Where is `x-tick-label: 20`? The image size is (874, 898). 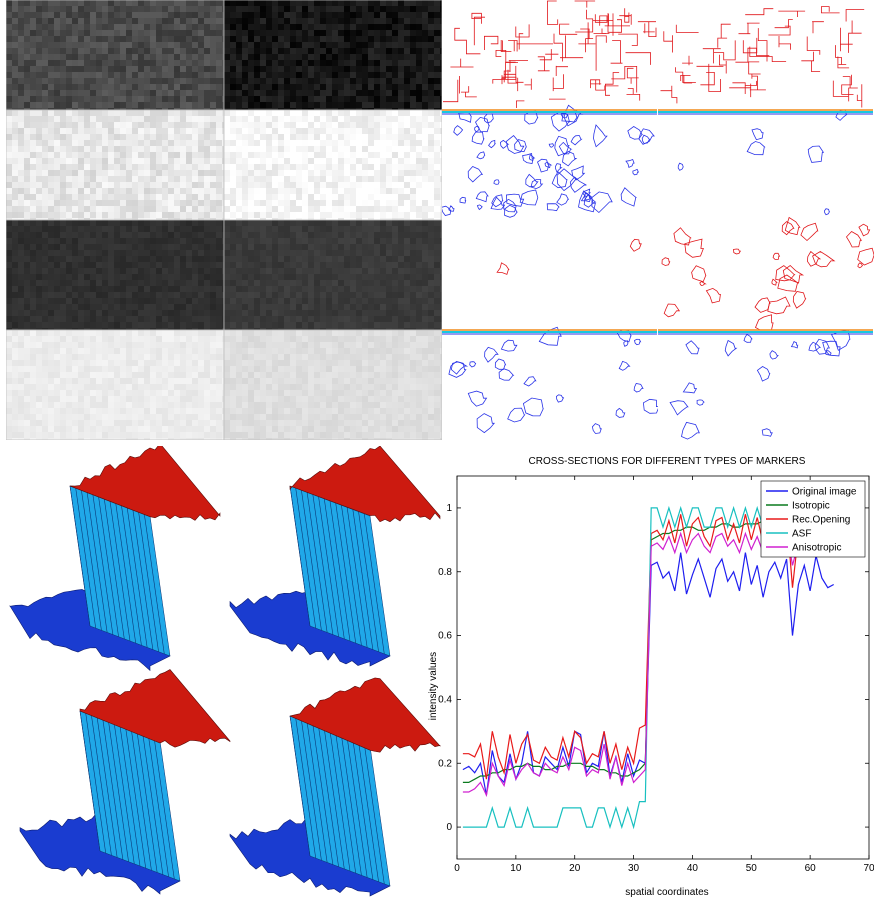
x-tick-label: 20 is located at coordinates (575, 868).